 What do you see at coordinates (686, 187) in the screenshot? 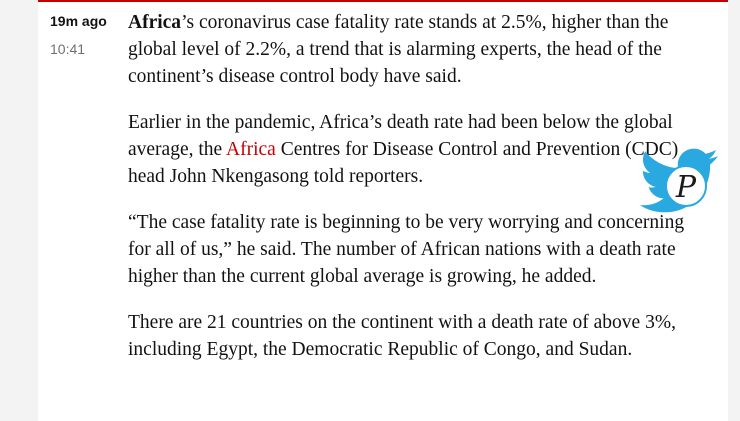
I see `monogram-letter: P` at bounding box center [686, 187].